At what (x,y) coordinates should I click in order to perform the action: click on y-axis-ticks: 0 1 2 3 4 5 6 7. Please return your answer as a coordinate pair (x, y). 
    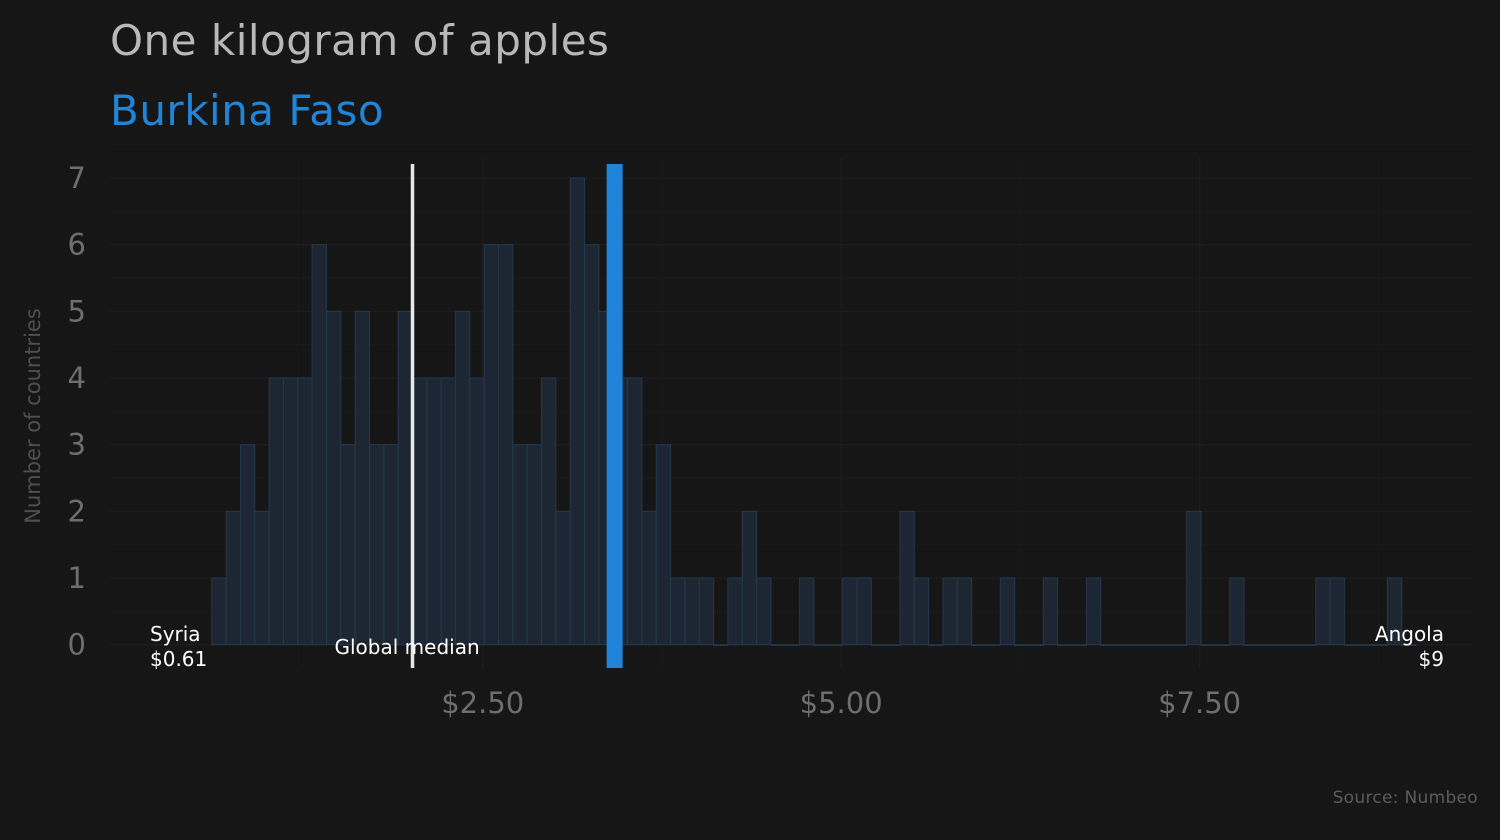
    Looking at the image, I should click on (77, 411).